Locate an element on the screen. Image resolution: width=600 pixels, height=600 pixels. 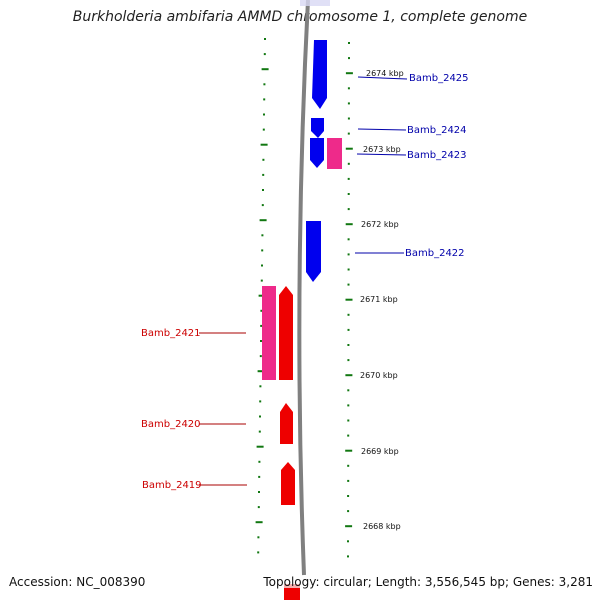
label-bamb-2419: Bamb_2419 is located at coordinates (172, 485).